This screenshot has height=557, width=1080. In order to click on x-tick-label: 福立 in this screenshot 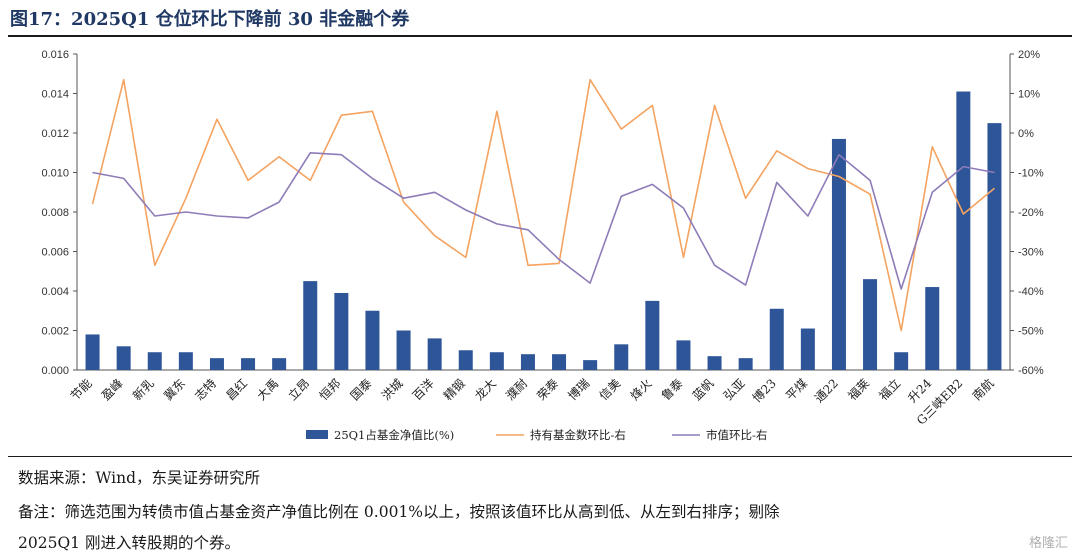, I will do `click(890, 390)`.